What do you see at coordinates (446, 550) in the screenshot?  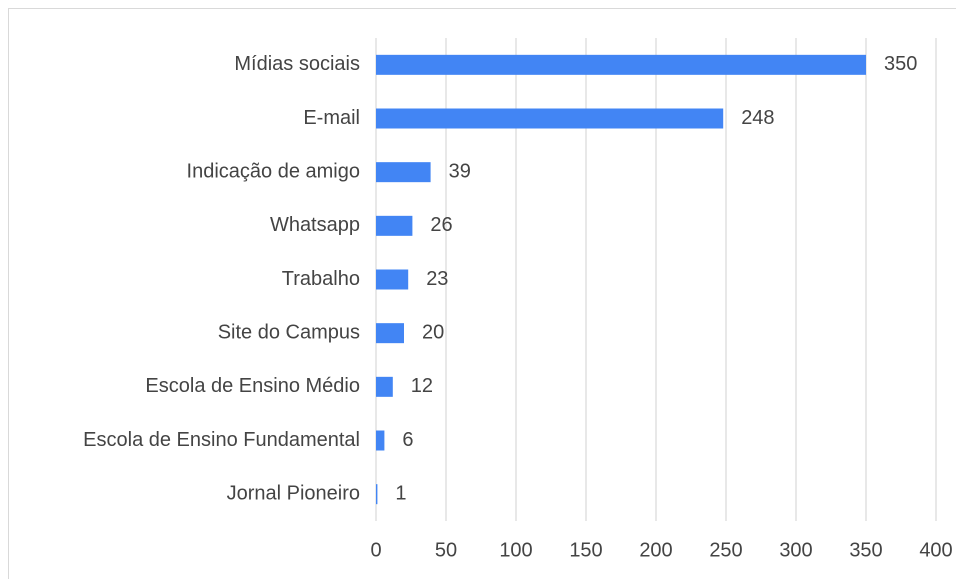 I see `x-tick-label: 50` at bounding box center [446, 550].